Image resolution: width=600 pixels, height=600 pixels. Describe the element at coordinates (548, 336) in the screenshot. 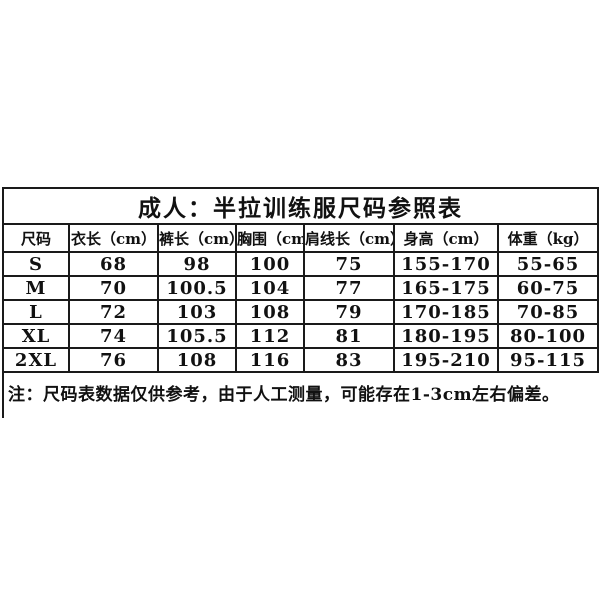

I see `cell-weight: 80-100` at that location.